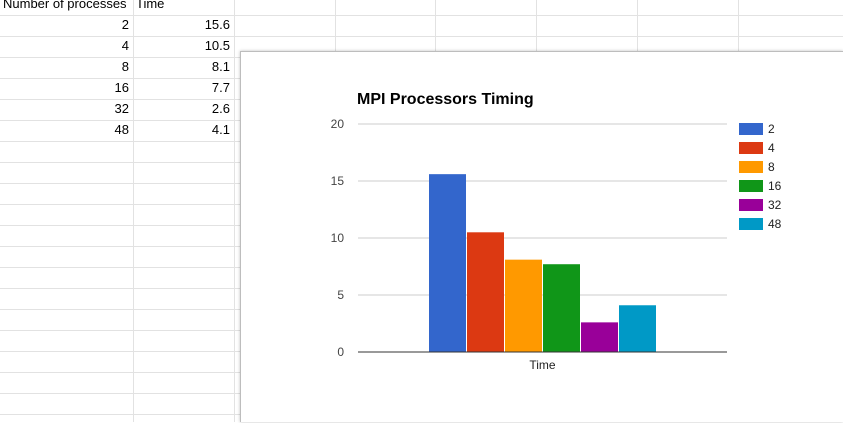 The height and width of the screenshot is (423, 843). Describe the element at coordinates (771, 148) in the screenshot. I see `legend-label-4: 4` at that location.